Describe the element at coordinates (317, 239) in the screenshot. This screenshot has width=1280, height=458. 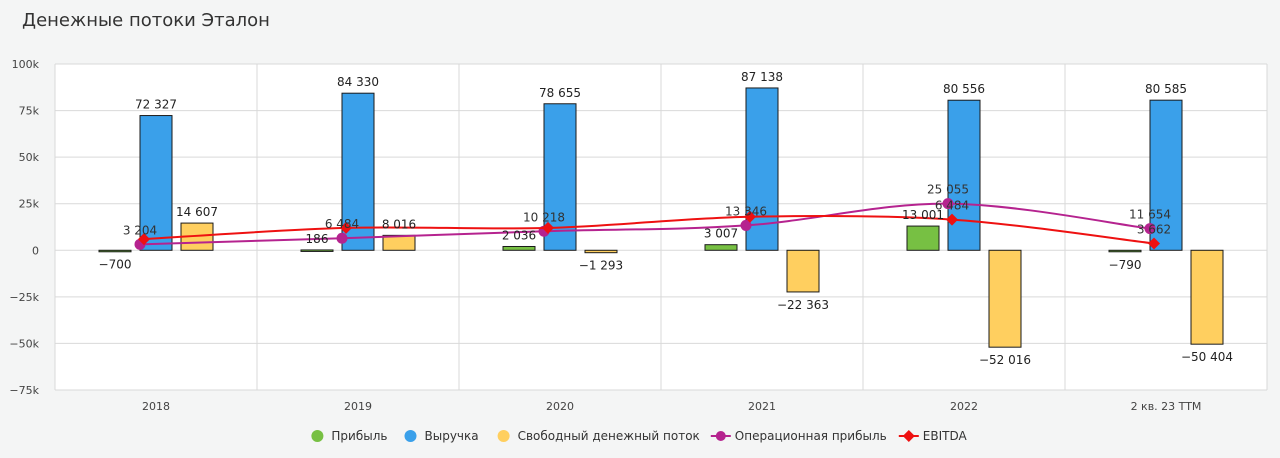
I see `data-label: 186` at that location.